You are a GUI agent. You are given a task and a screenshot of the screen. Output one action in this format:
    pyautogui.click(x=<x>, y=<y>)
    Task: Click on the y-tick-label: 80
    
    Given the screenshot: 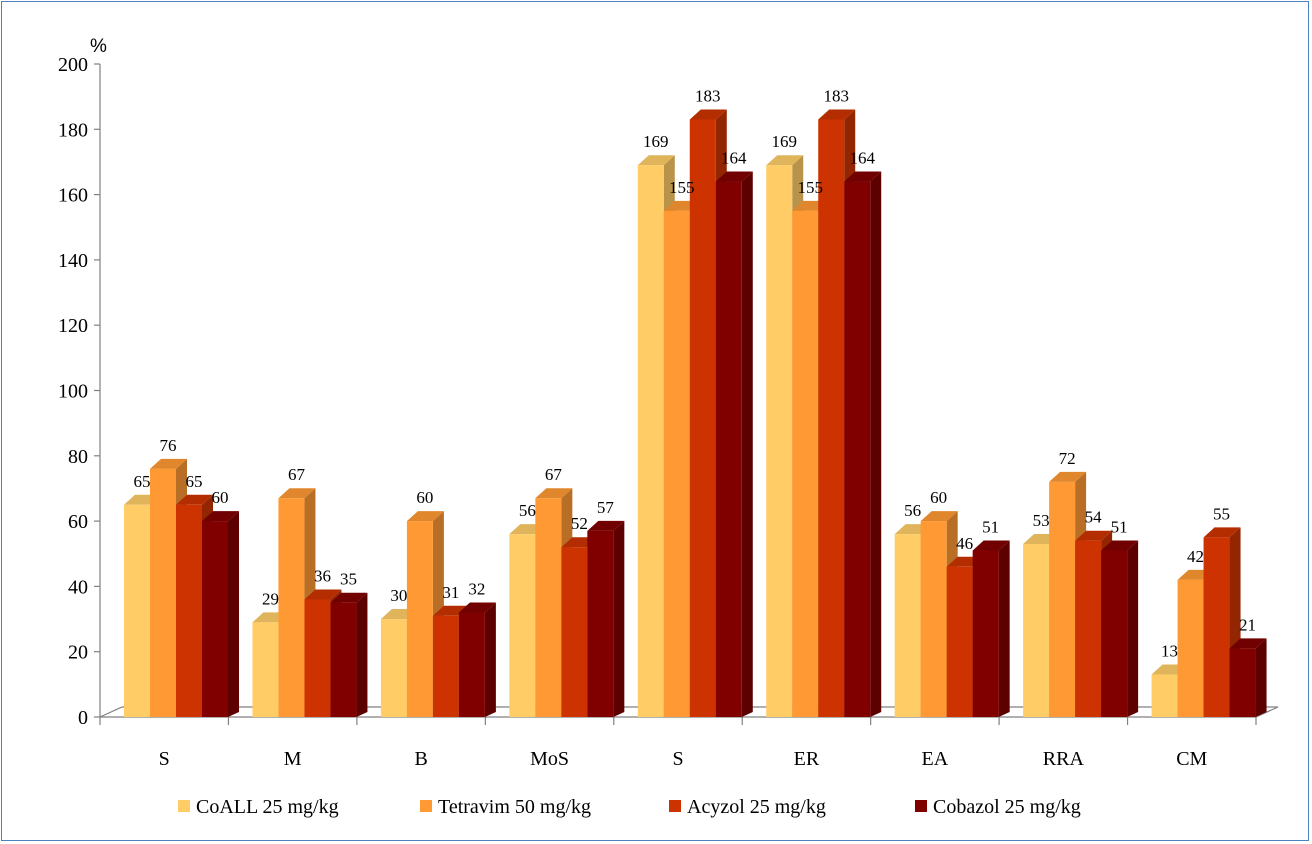 What is the action you would take?
    pyautogui.click(x=78, y=457)
    